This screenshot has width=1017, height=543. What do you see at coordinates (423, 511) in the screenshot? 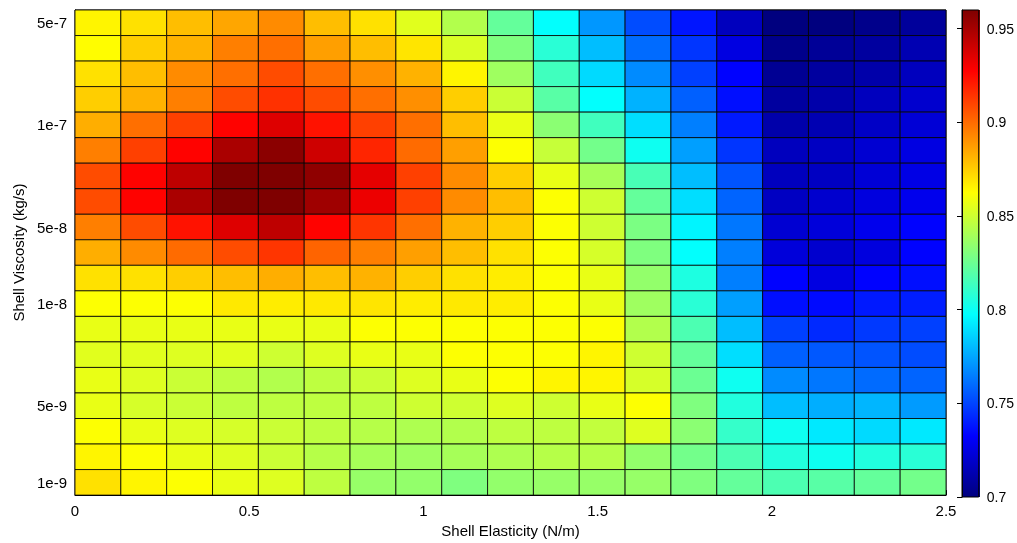
I see `x-tick-label: 1` at bounding box center [423, 511].